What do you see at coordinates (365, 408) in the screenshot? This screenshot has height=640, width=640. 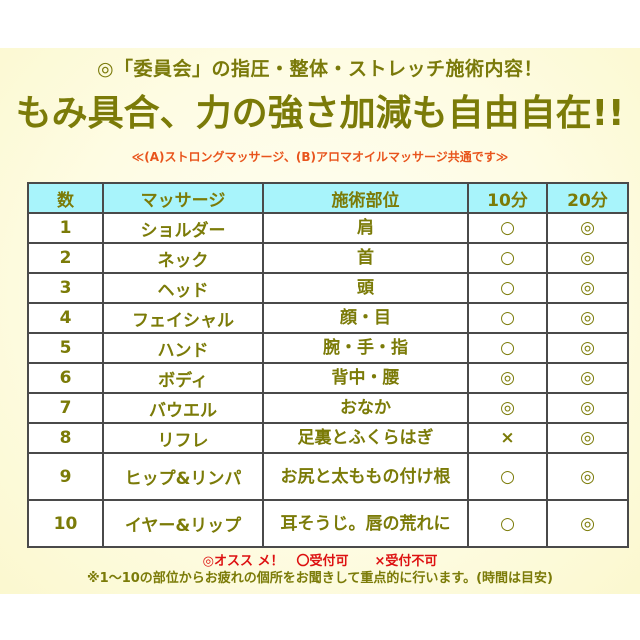 I see `treatment-part: おなか` at bounding box center [365, 408].